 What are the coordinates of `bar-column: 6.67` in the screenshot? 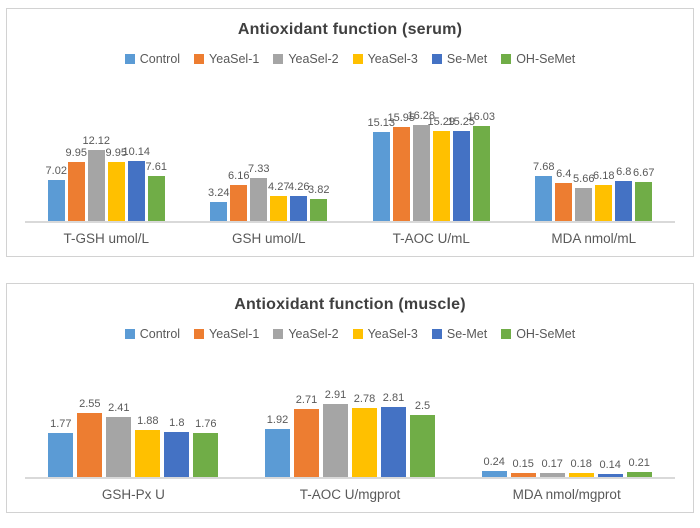 It's located at (643, 194).